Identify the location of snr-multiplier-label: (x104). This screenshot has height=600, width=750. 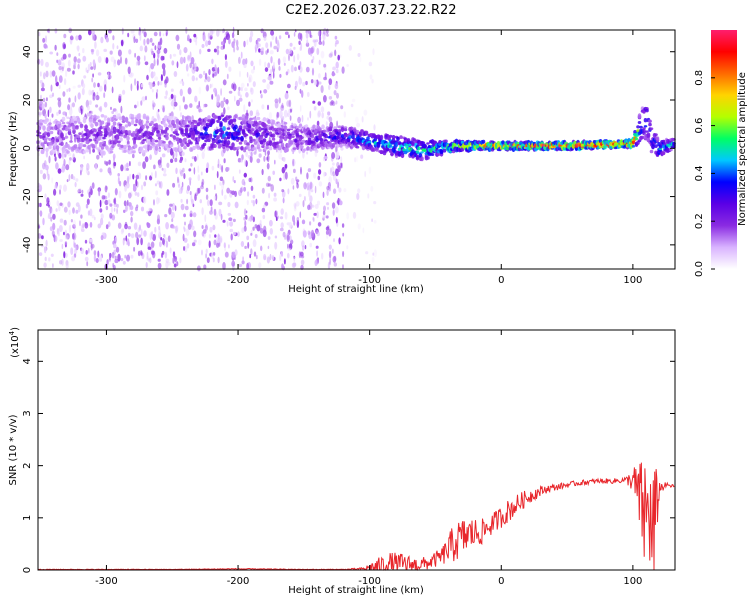
(14, 342).